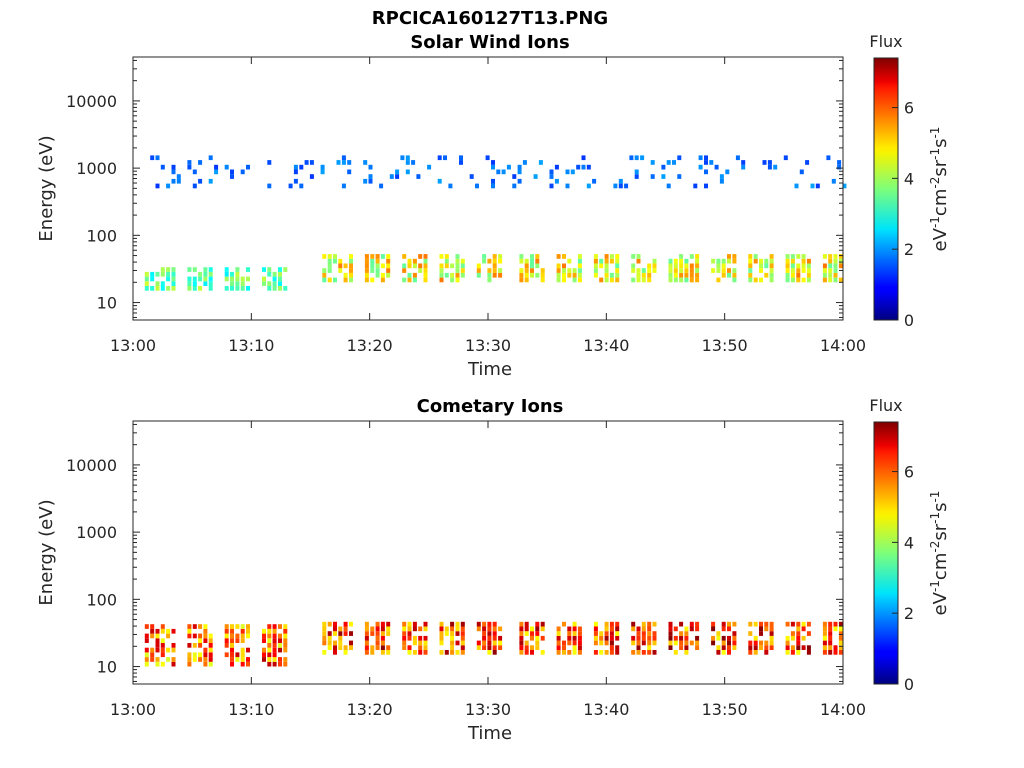 Image resolution: width=1024 pixels, height=768 pixels. What do you see at coordinates (606, 709) in the screenshot?
I see `x-tick-label: 13:40` at bounding box center [606, 709].